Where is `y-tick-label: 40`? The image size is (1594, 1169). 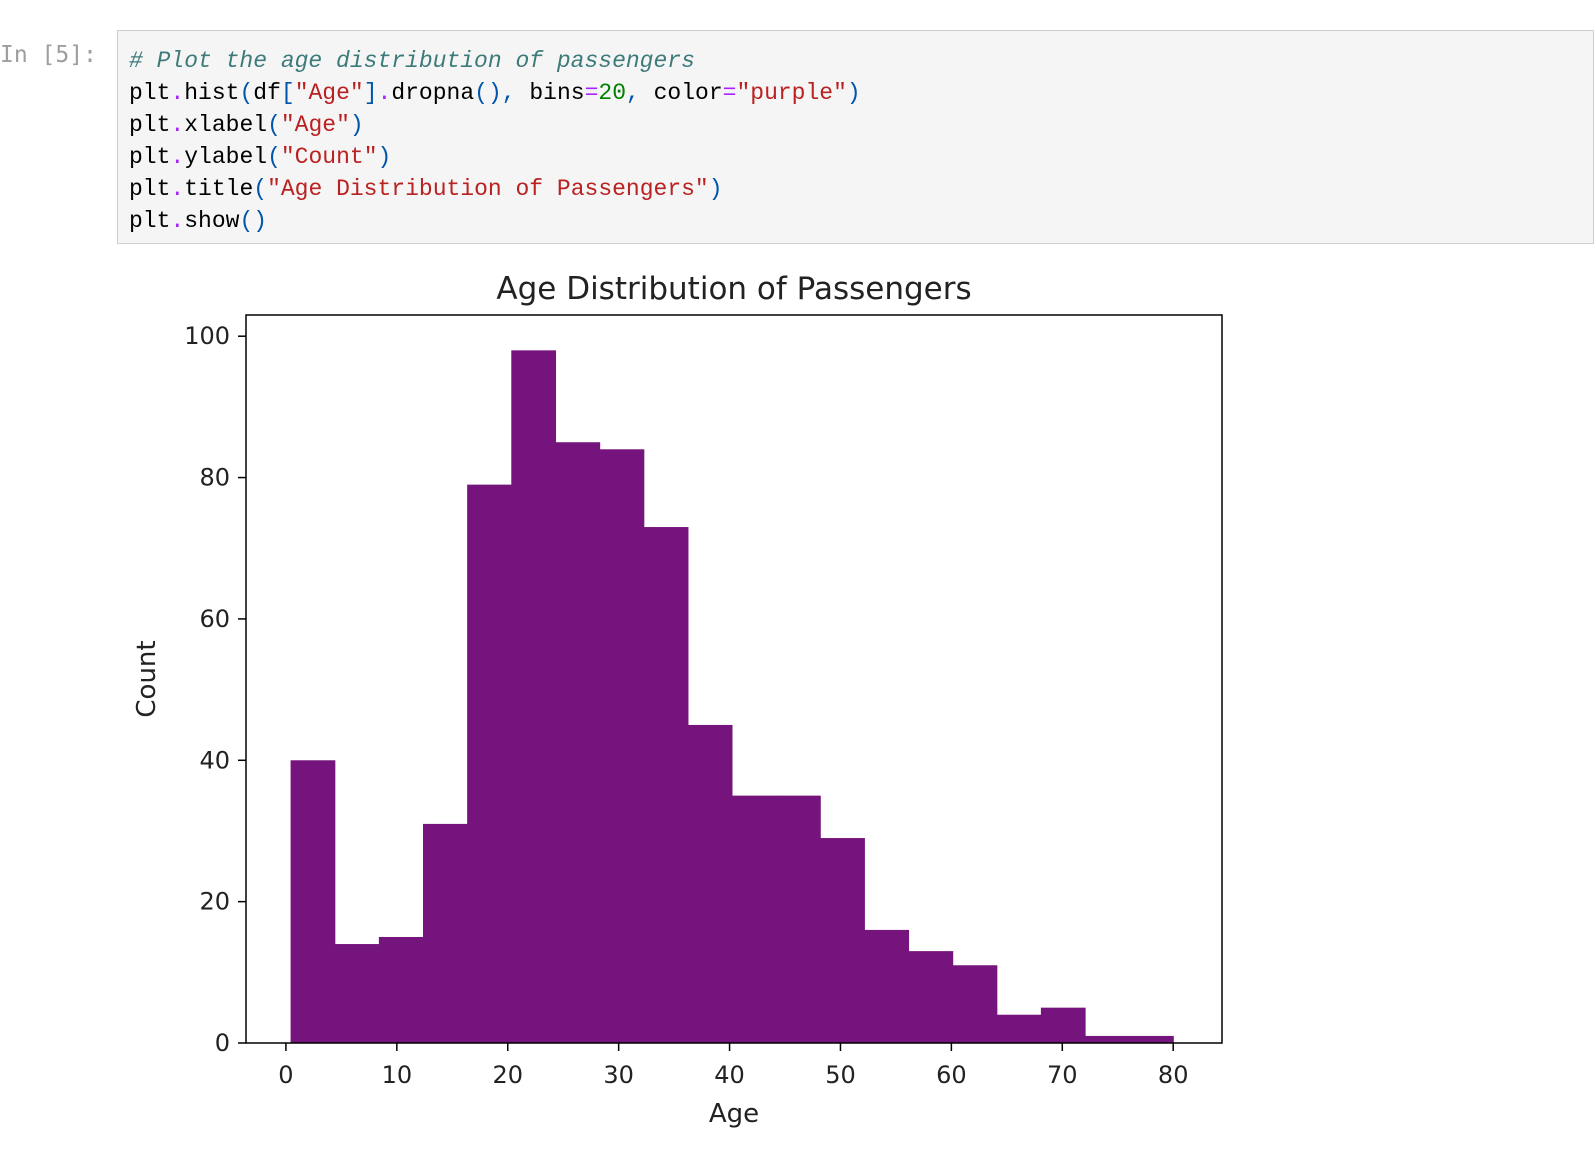 y-tick-label: 40 is located at coordinates (214, 760).